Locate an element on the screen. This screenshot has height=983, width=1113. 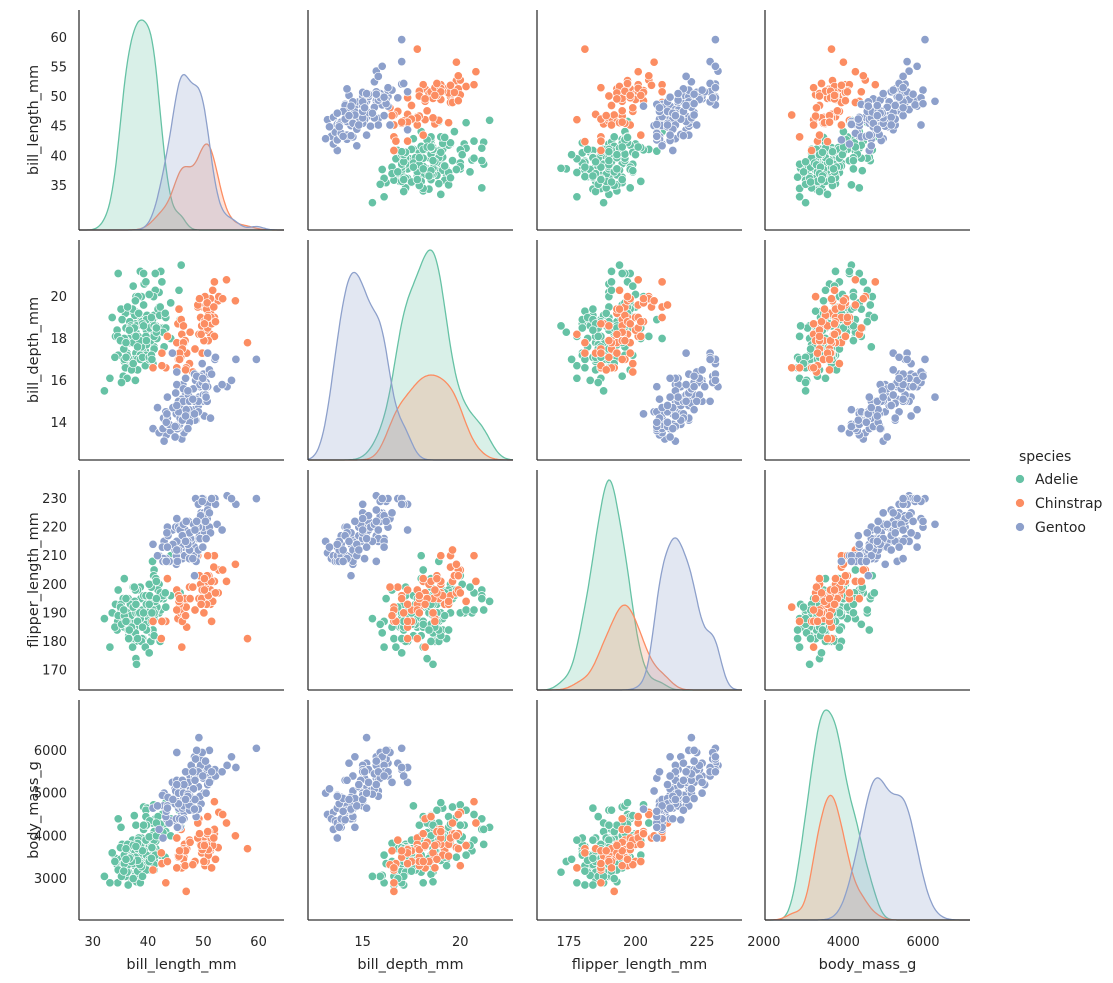
panel-bill_depth_mm-vs-bill_depth_mm is located at coordinates (410, 350).